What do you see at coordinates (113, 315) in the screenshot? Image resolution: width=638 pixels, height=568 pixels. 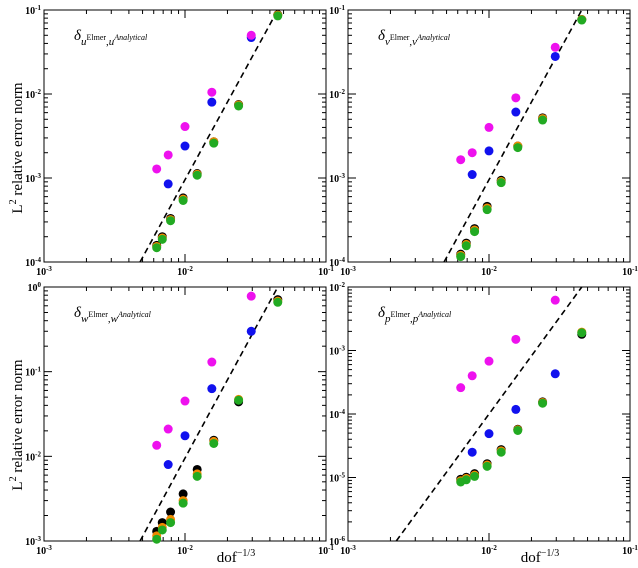 I see `panel-annotation: δwElmer,wAnalytical` at bounding box center [113, 315].